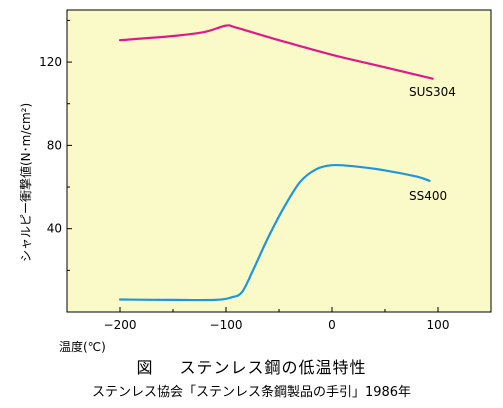 The height and width of the screenshot is (408, 503). I want to click on x-tick-label: −200, so click(120, 325).